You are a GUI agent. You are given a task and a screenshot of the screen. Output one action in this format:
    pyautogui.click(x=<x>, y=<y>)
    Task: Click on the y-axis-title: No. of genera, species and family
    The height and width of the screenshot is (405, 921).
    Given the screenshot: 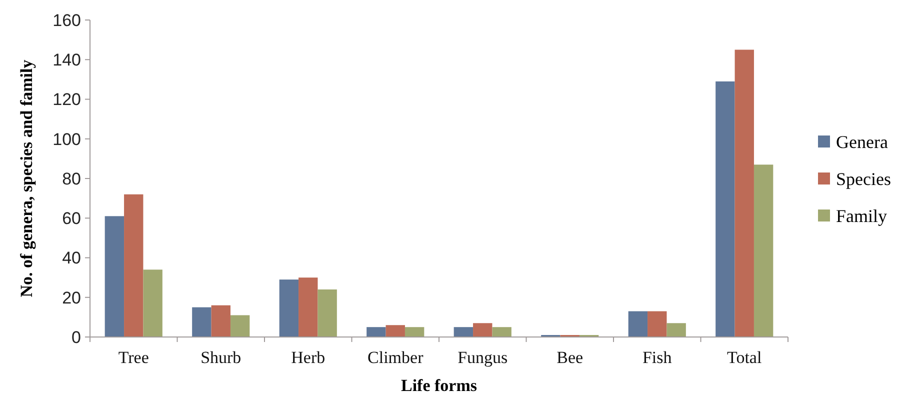 What is the action you would take?
    pyautogui.click(x=26, y=178)
    